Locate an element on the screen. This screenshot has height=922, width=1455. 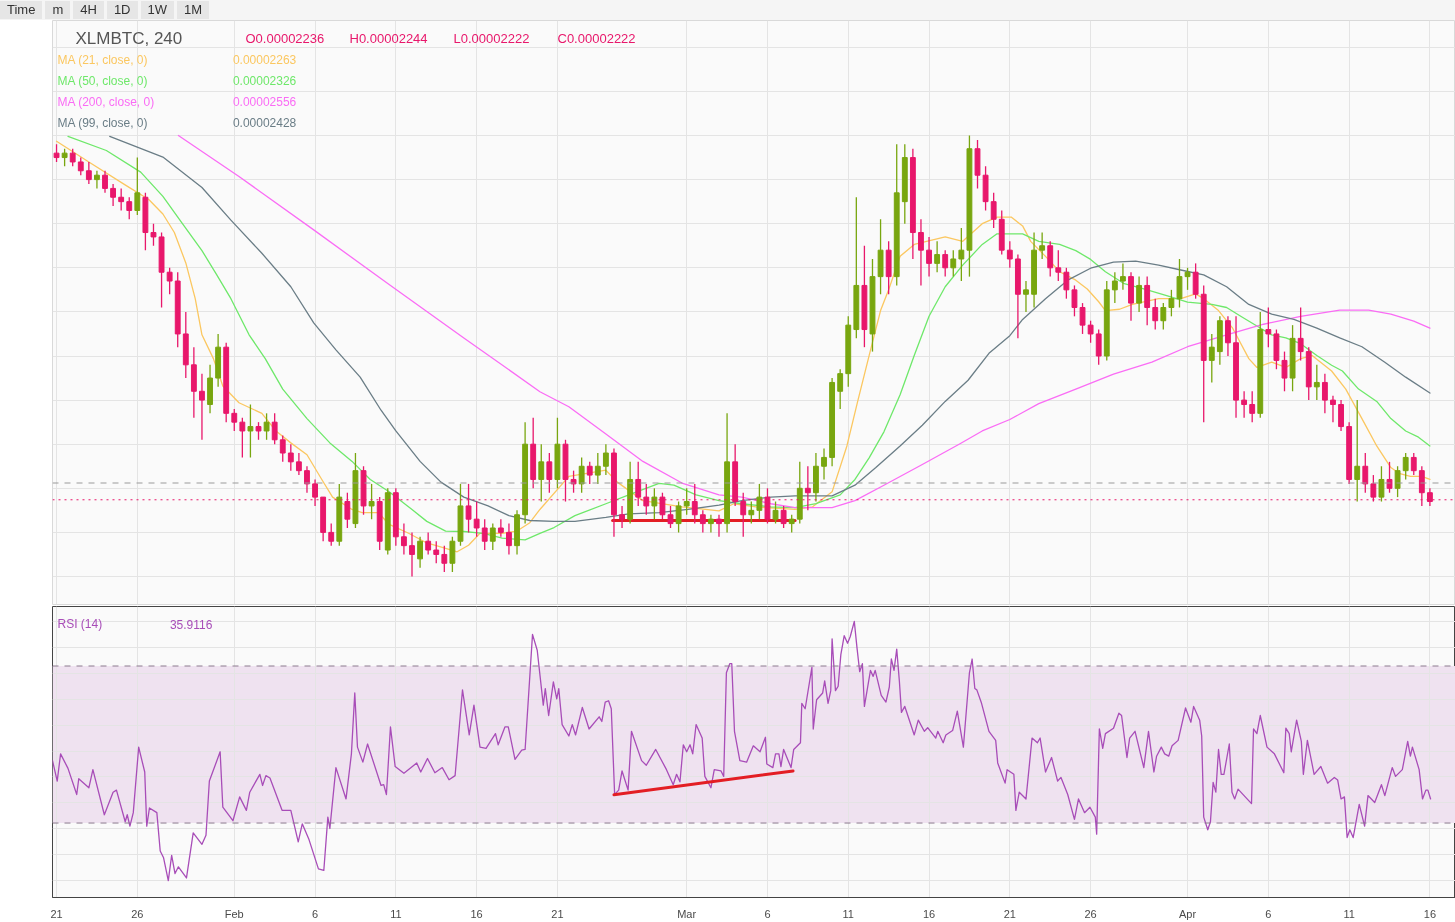
x-tick-label: Feb is located at coordinates (234, 913).